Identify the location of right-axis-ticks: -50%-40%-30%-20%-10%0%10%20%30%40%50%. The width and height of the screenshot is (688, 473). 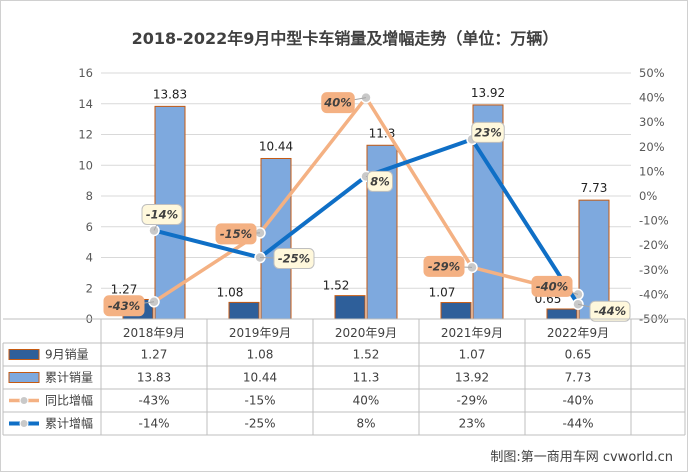
(654, 196).